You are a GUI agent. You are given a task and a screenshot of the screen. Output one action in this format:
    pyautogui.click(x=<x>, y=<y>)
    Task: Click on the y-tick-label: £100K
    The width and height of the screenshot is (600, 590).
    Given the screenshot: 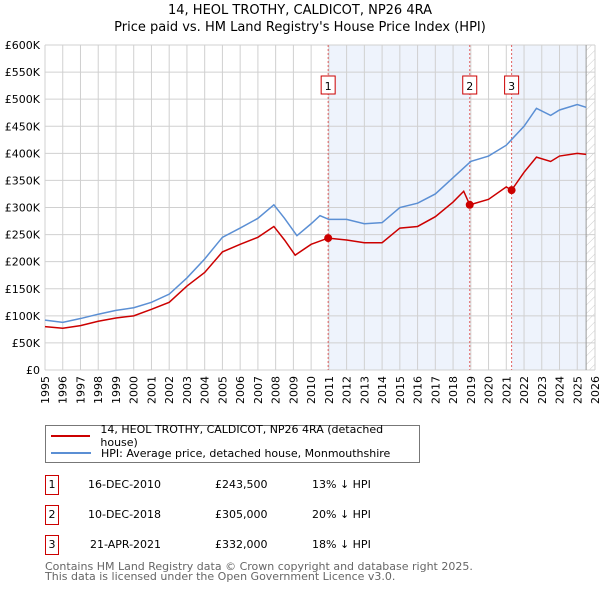 What is the action you would take?
    pyautogui.click(x=23, y=316)
    